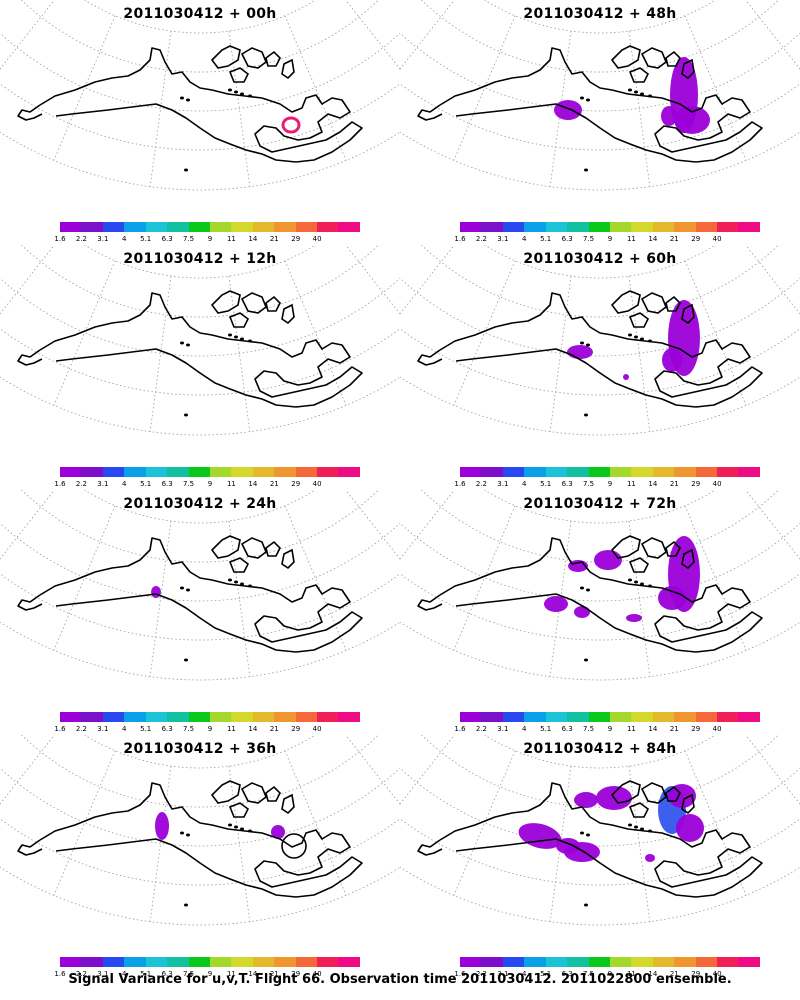 The height and width of the screenshot is (1000, 800). I want to click on colorbar-tick-label: 7.5, so click(188, 484).